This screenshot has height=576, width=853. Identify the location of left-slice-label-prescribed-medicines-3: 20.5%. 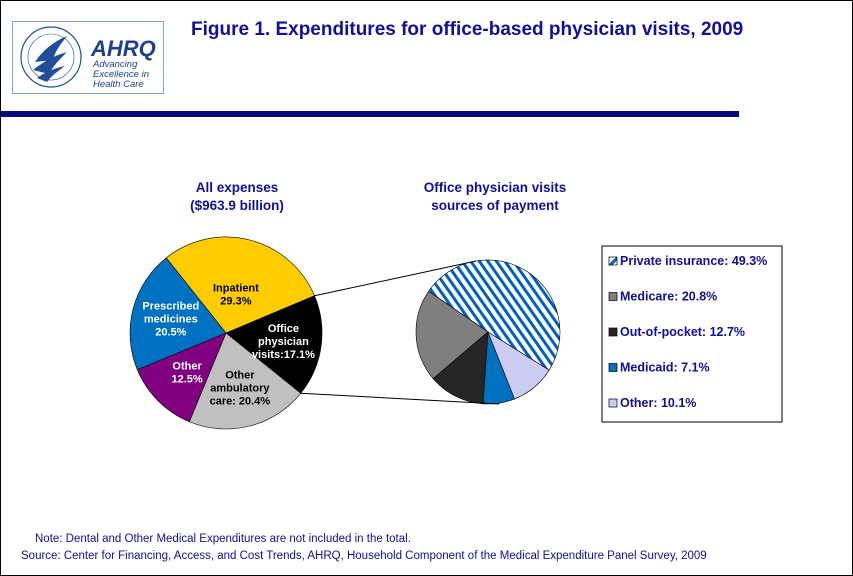
(170, 333).